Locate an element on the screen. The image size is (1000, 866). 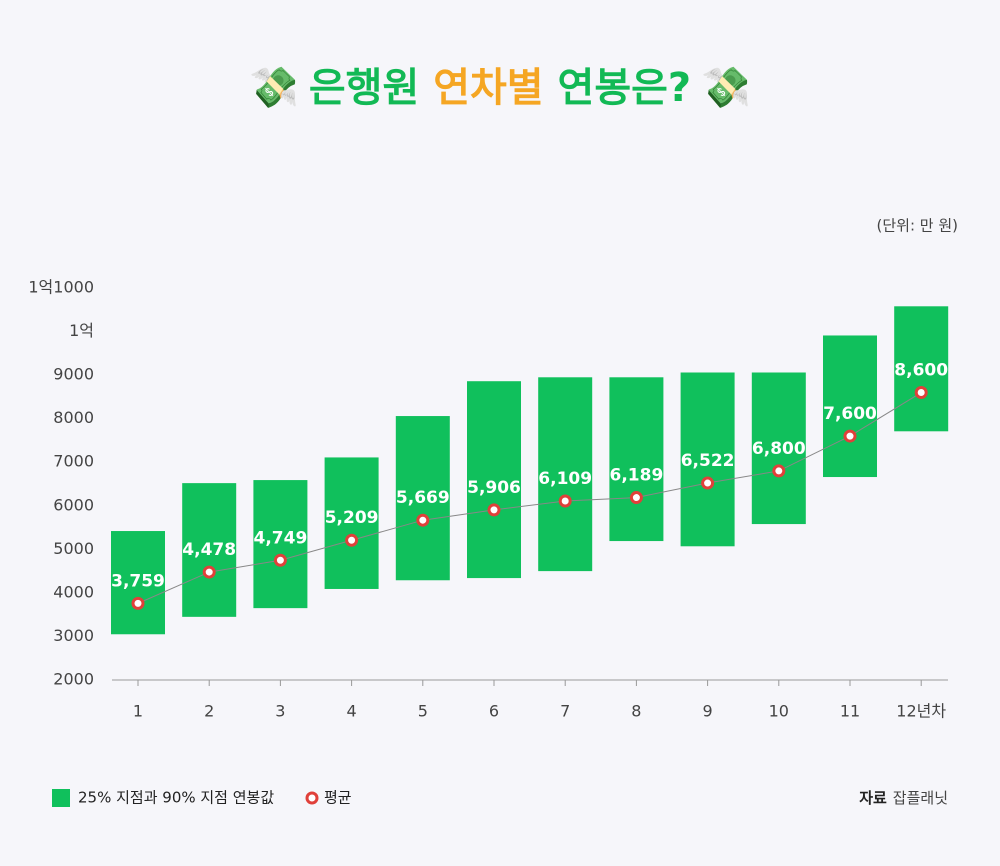
x-tick-label: 9 is located at coordinates (708, 711).